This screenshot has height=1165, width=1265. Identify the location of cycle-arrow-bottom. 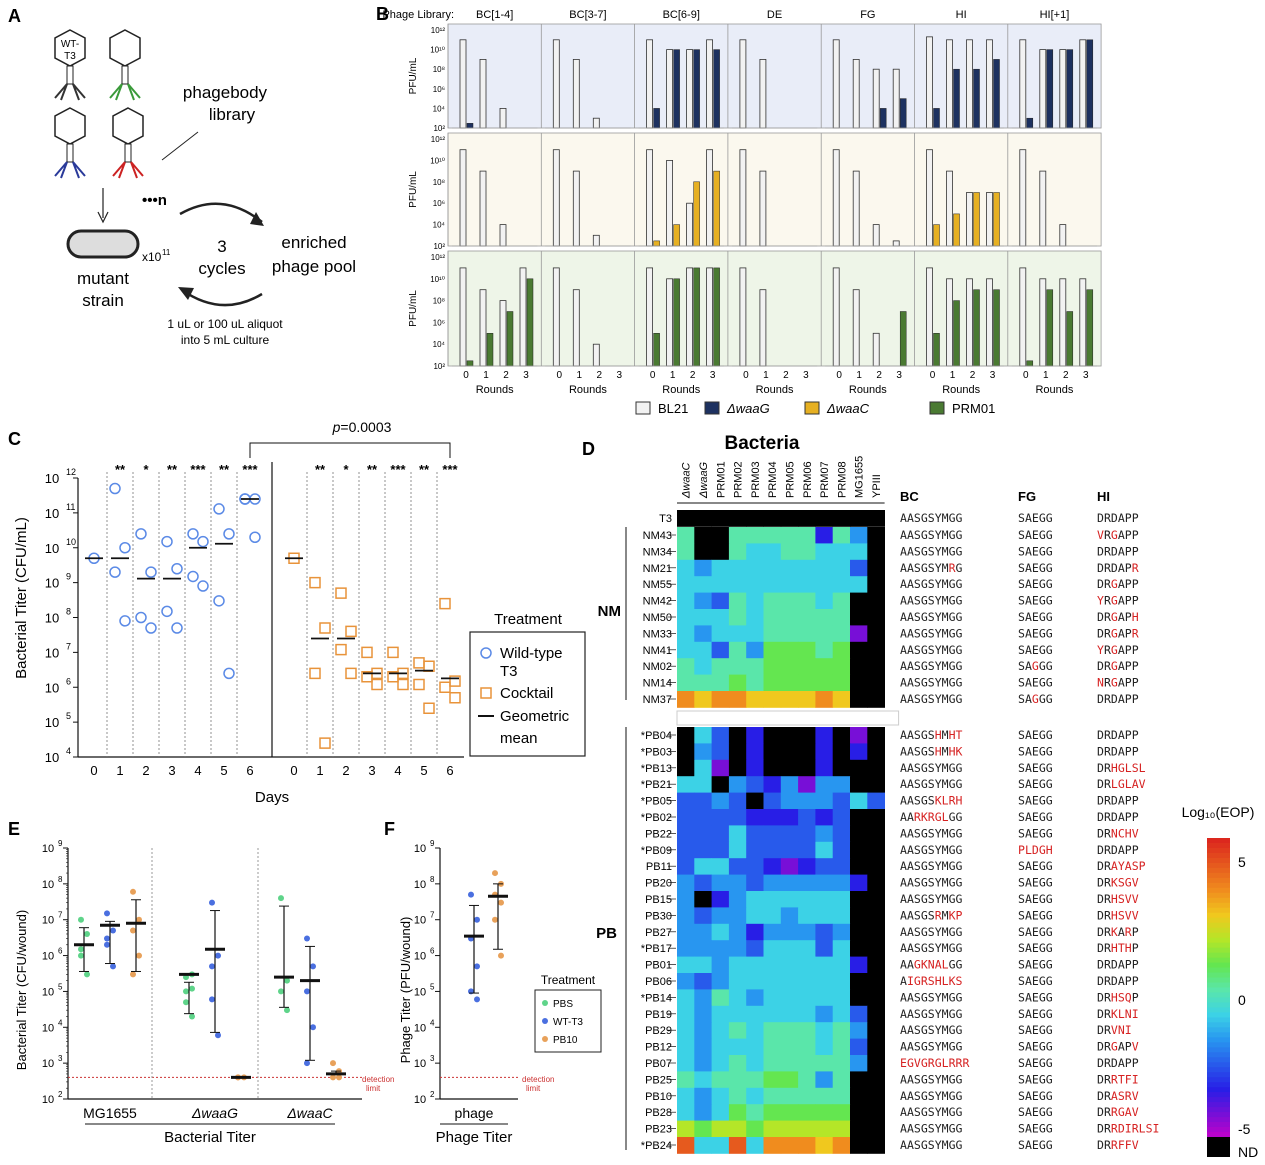
(222, 297).